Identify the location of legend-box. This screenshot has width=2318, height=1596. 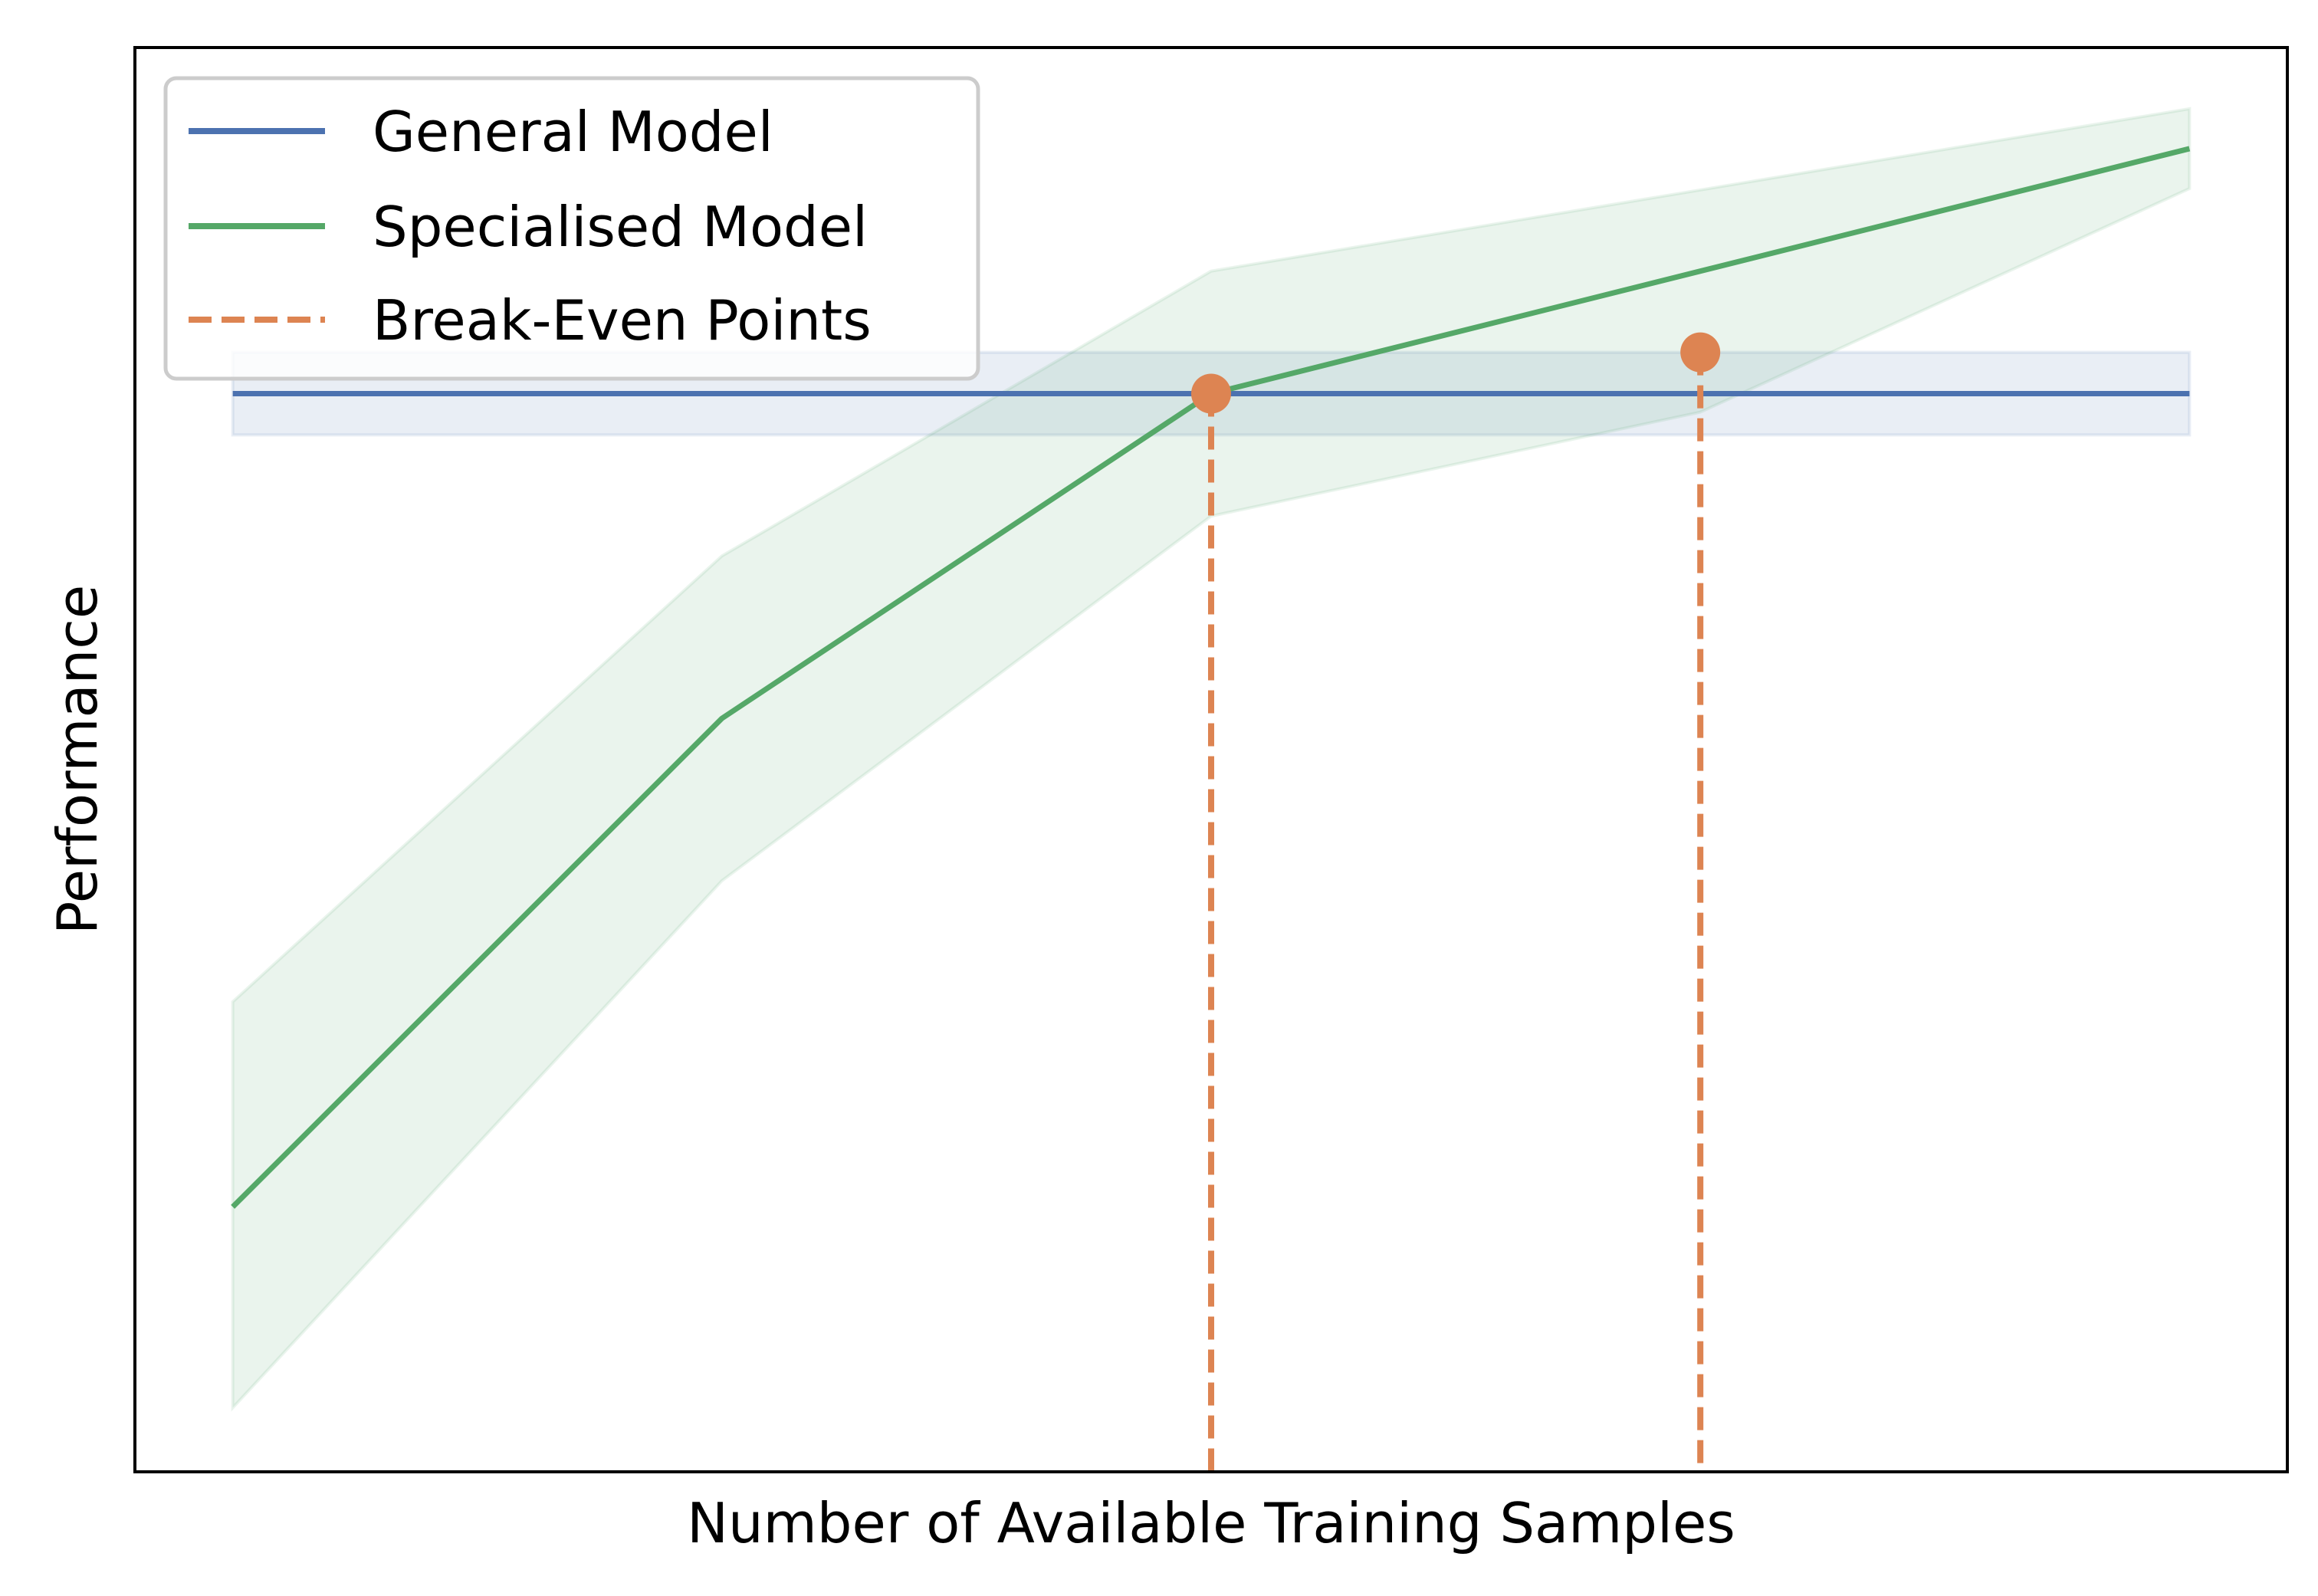
(571, 228).